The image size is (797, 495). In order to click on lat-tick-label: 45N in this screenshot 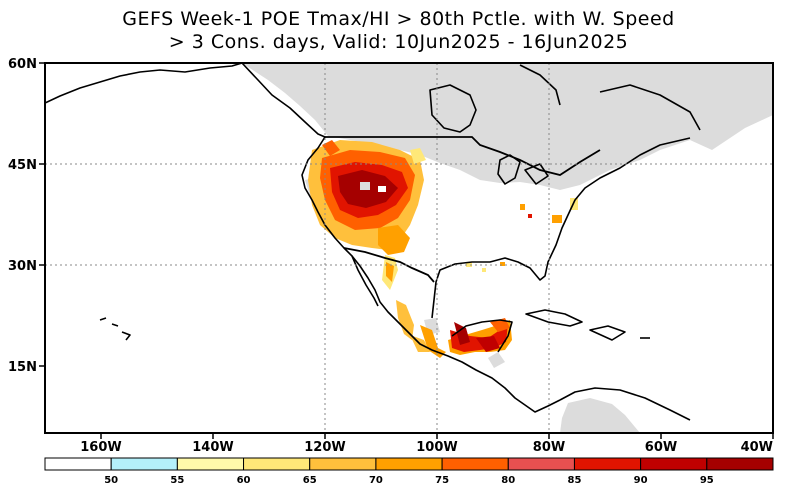, I will do `click(22, 165)`.